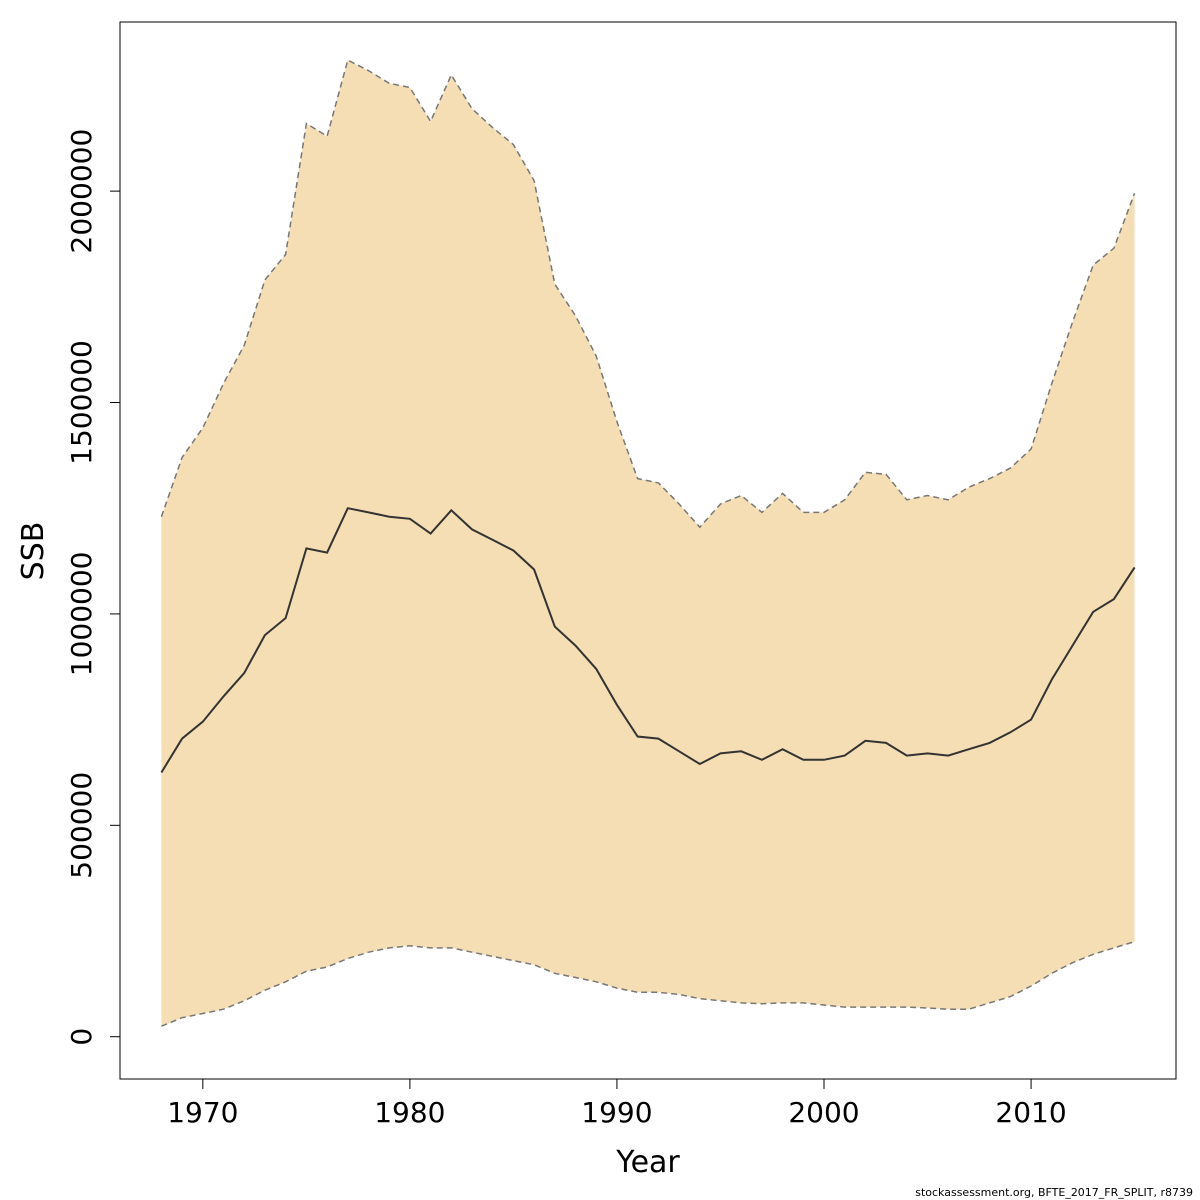 The height and width of the screenshot is (1200, 1200). Describe the element at coordinates (81, 402) in the screenshot. I see `y-tick-label: 1500000` at that location.